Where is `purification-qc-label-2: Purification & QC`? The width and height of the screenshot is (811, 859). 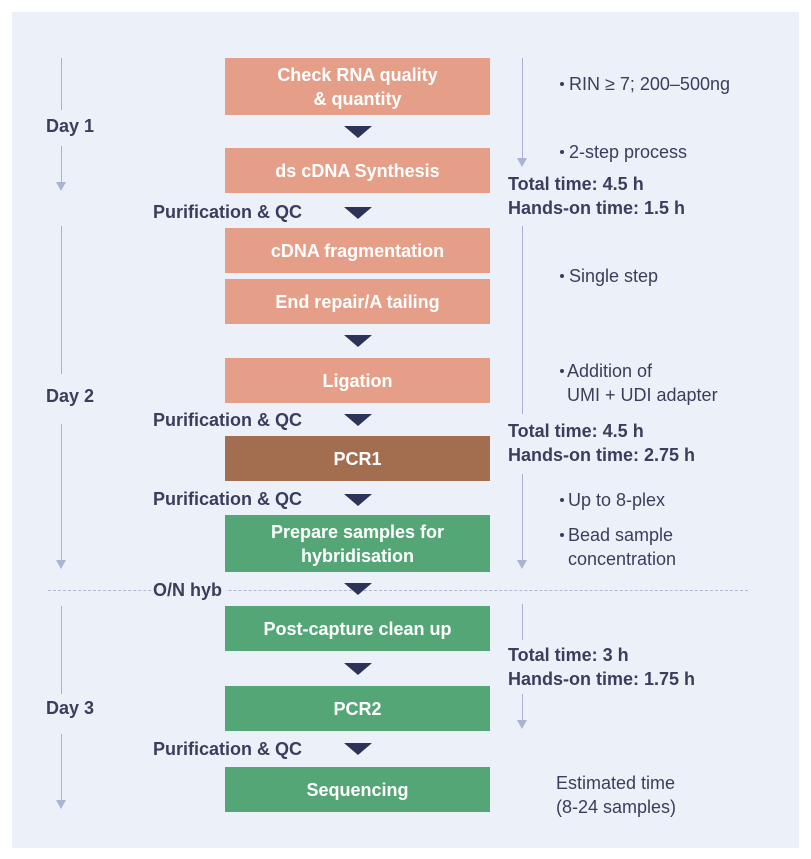 purification-qc-label-2: Purification & QC is located at coordinates (228, 420).